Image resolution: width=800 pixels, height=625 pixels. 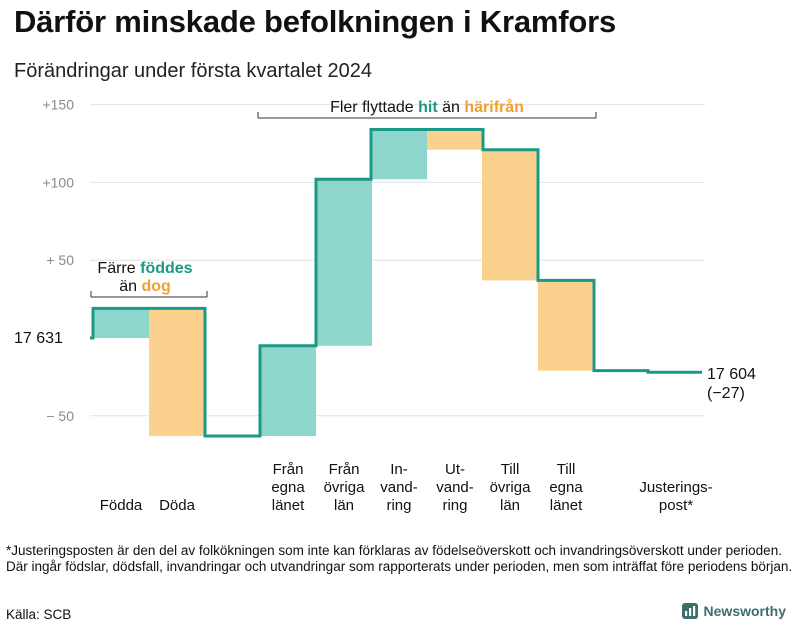 What do you see at coordinates (155, 286) in the screenshot?
I see `births-annotation-strong2: dog` at bounding box center [155, 286].